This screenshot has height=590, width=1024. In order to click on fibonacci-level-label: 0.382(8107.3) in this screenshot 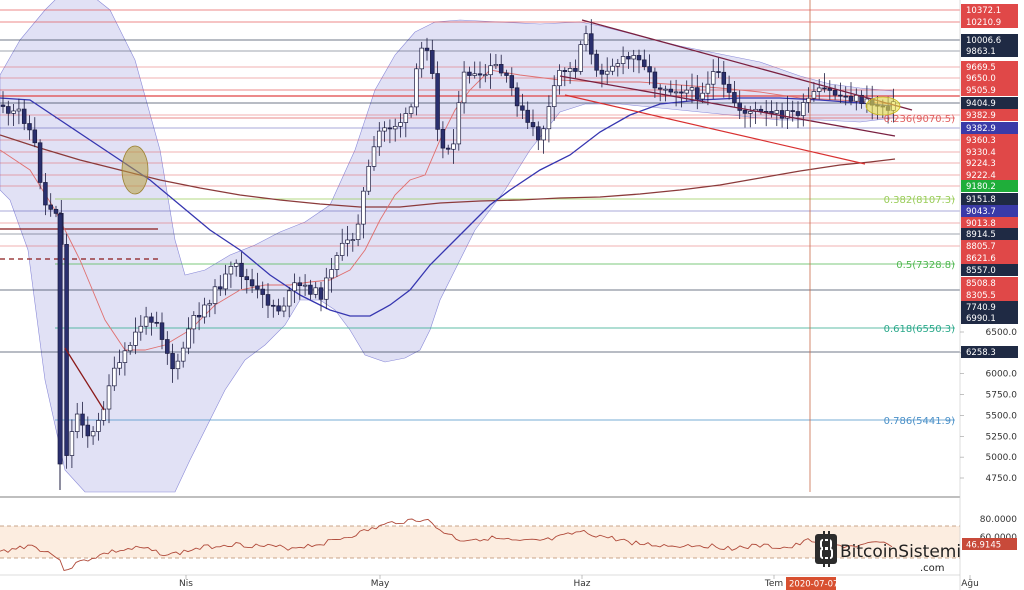, I will do `click(920, 200)`.